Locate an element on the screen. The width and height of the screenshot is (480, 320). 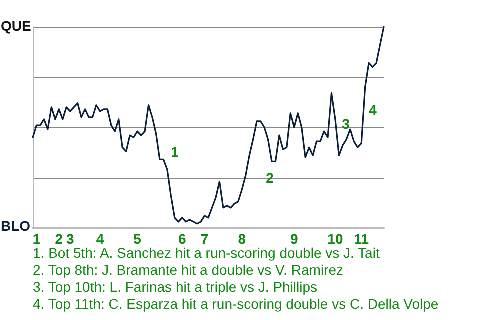
x-tick-label: 2 is located at coordinates (59, 239).